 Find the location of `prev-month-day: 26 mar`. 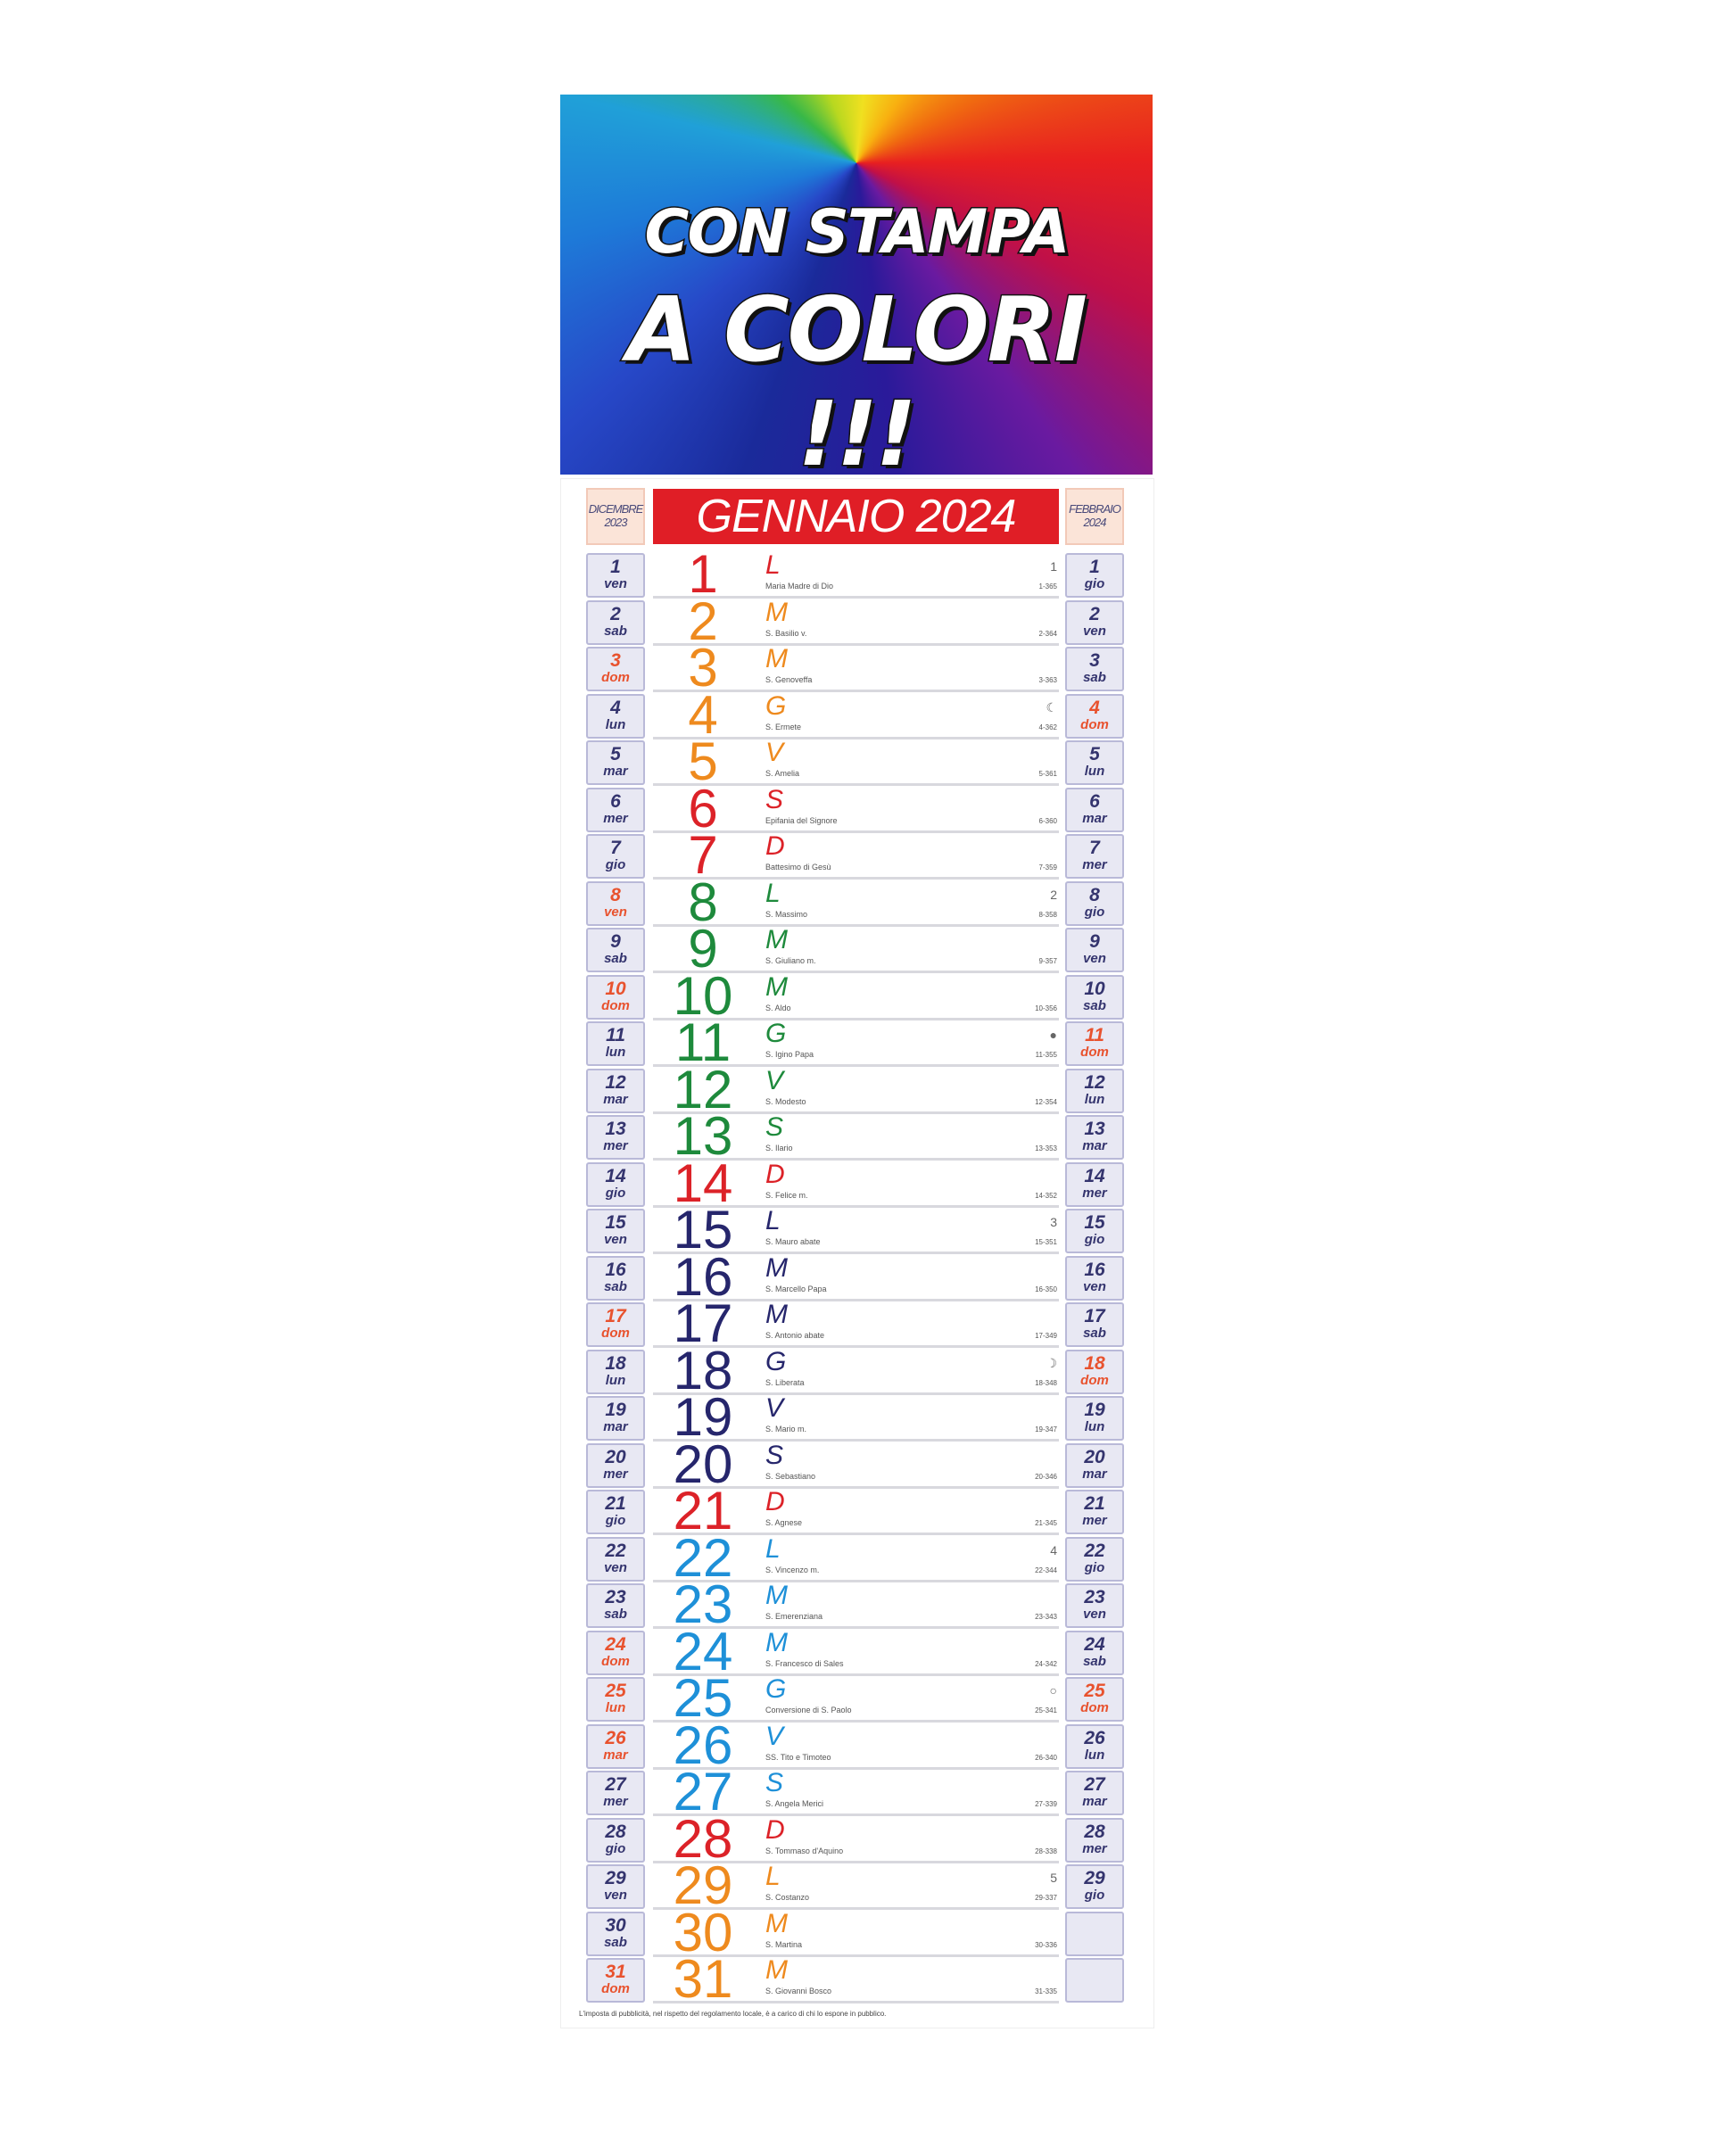

prev-month-day: 26 mar is located at coordinates (615, 1746).